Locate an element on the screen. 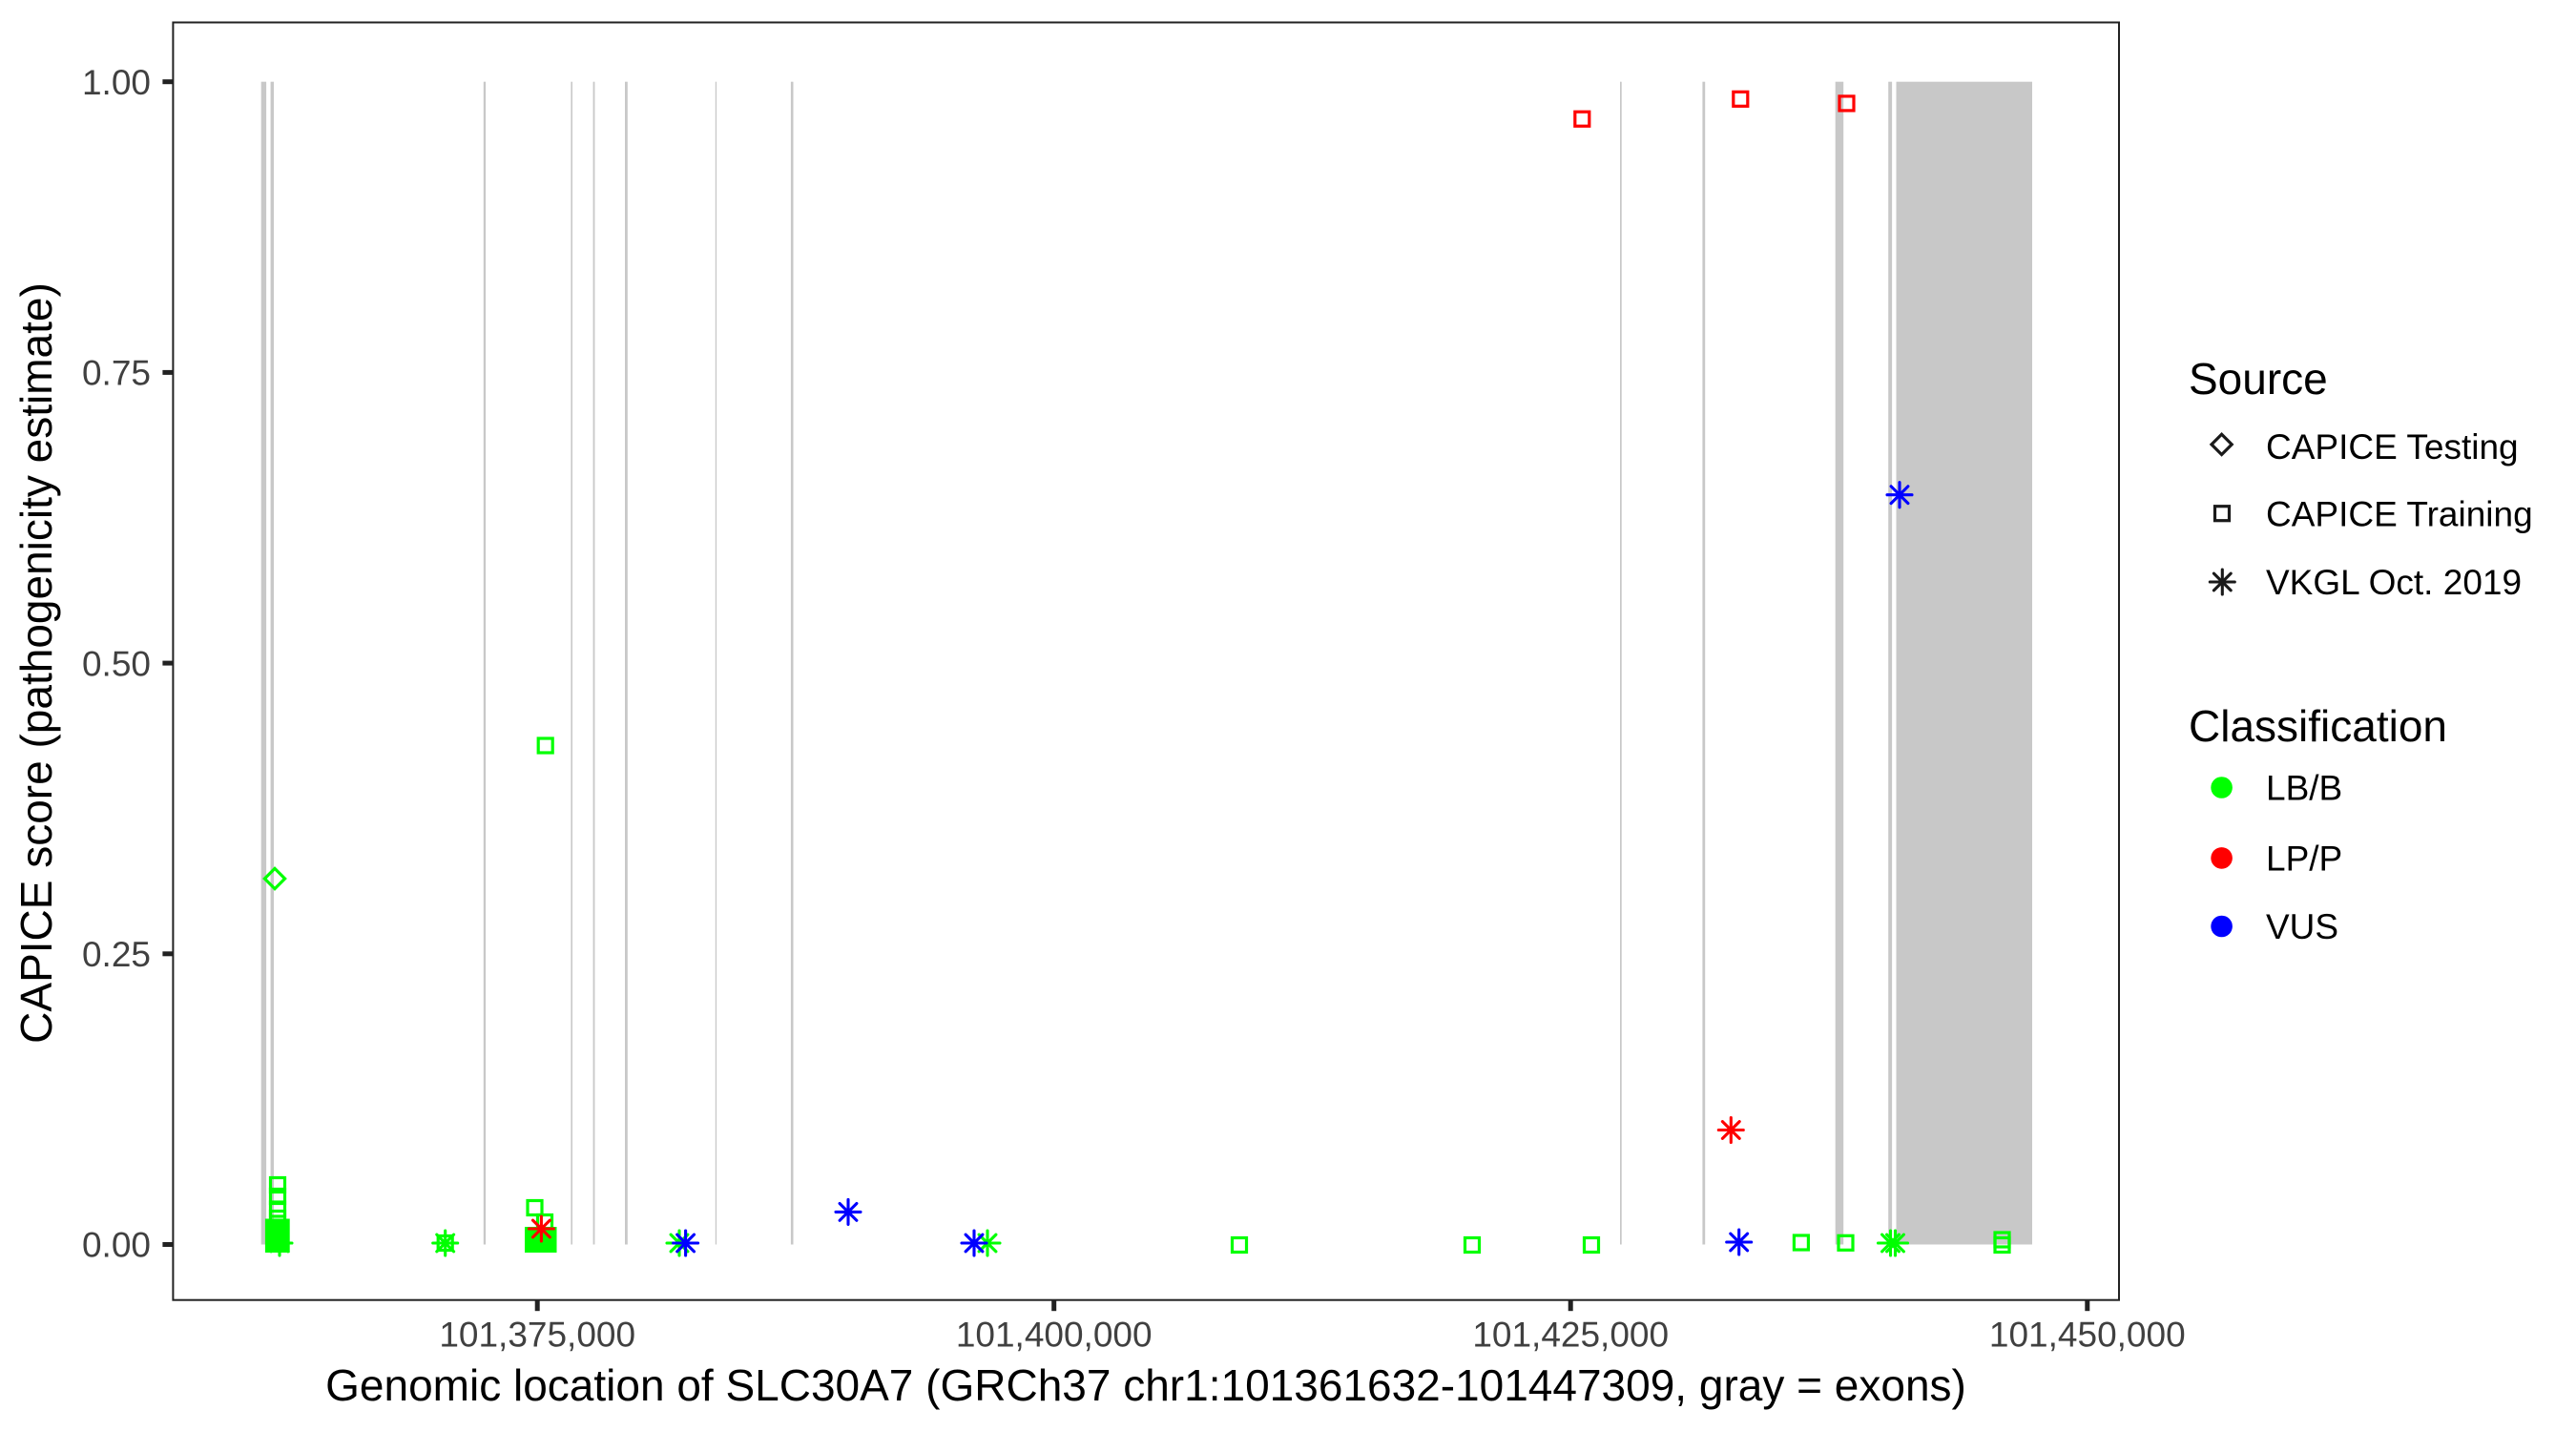 Image resolution: width=2576 pixels, height=1431 pixels. svg-text: VKGL Oct. 2019 is located at coordinates (2394, 582).